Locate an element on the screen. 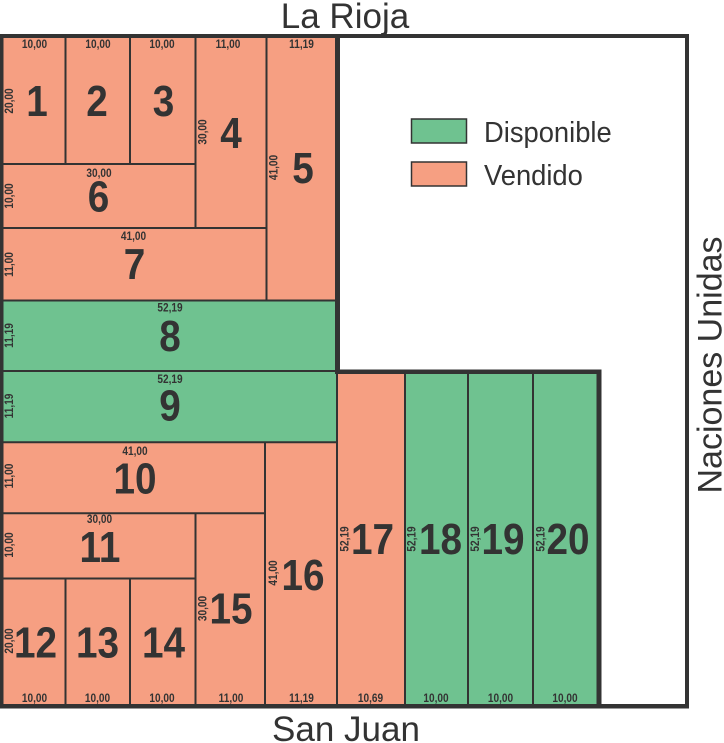 The image size is (724, 743). svg-text: 7 is located at coordinates (135, 263).